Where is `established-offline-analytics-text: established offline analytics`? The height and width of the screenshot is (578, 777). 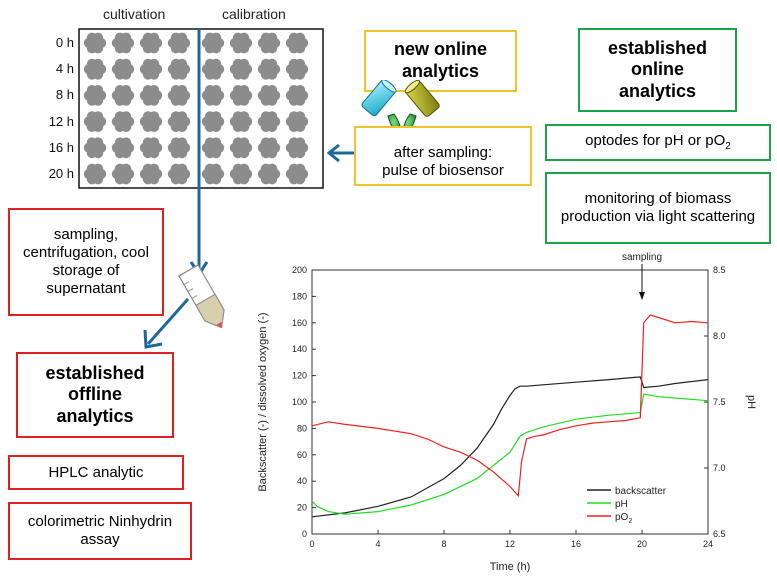
established-offline-analytics-text: established offline analytics is located at coordinates (95, 394).